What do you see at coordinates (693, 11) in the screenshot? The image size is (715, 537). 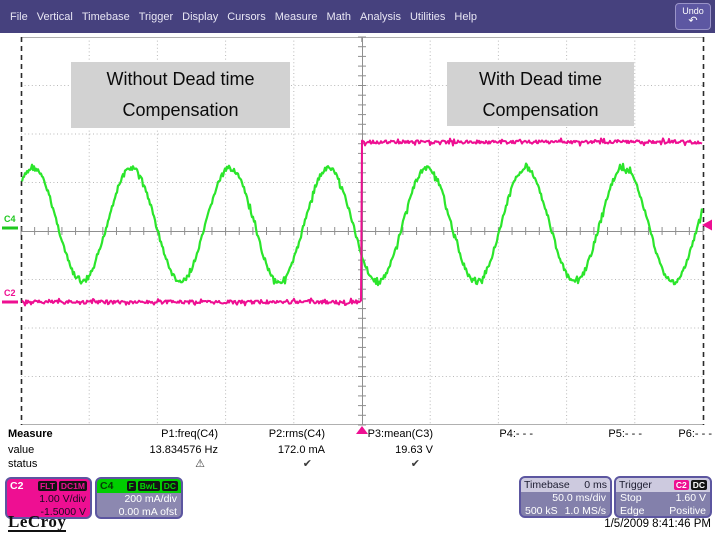 I see `undo-label: Undo` at bounding box center [693, 11].